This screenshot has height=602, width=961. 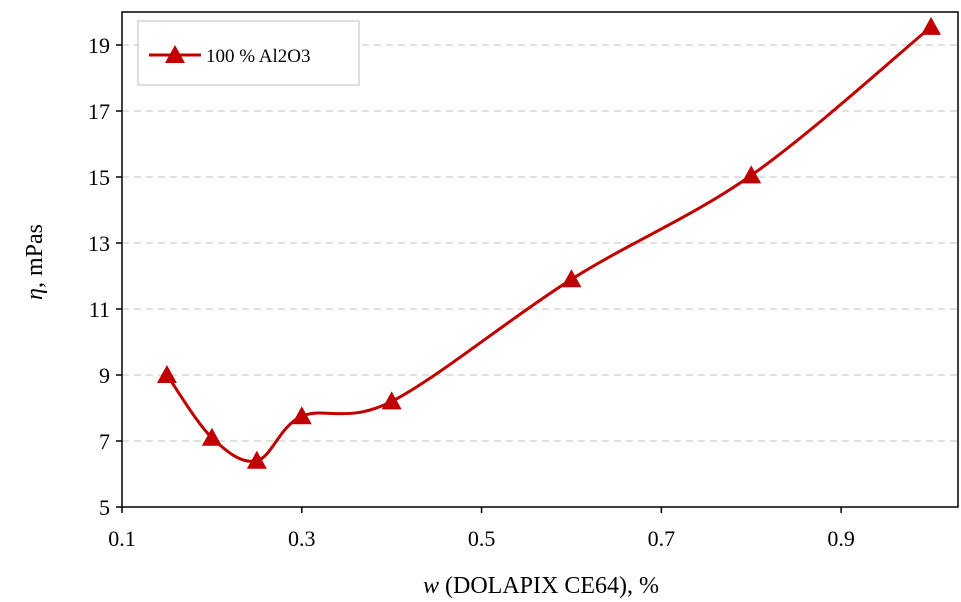 What do you see at coordinates (662, 538) in the screenshot?
I see `x-tick-label: 0.7` at bounding box center [662, 538].